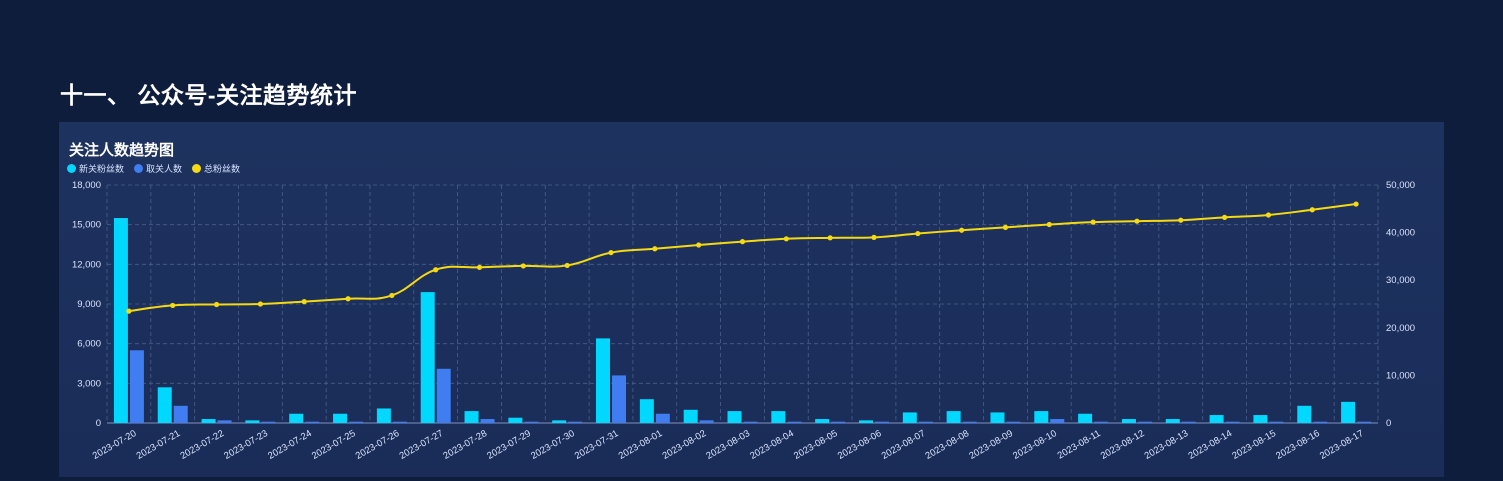  Describe the element at coordinates (641, 445) in the screenshot. I see `x-axis-tick: 2023-08-01` at that location.